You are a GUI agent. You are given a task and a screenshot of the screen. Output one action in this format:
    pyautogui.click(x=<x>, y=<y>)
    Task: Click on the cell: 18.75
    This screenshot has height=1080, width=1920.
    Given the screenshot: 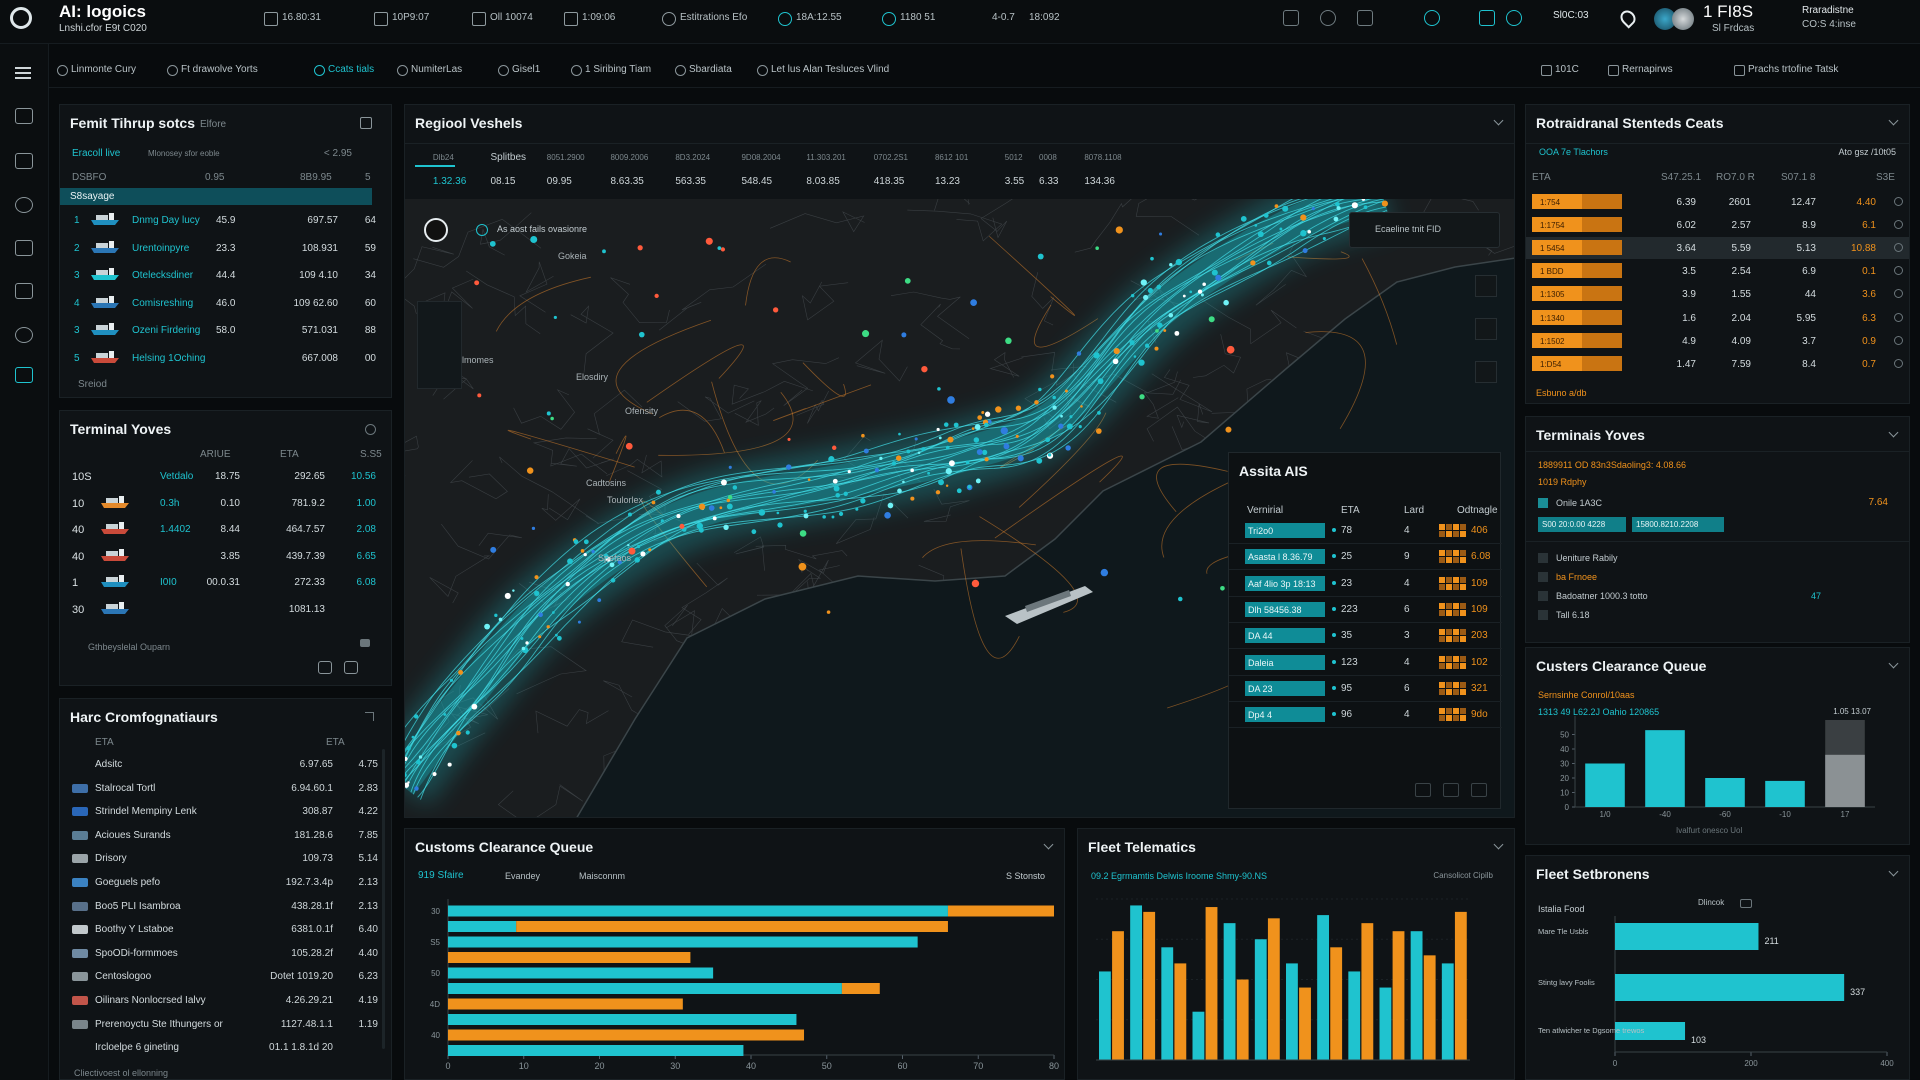 What is the action you would take?
    pyautogui.click(x=227, y=476)
    